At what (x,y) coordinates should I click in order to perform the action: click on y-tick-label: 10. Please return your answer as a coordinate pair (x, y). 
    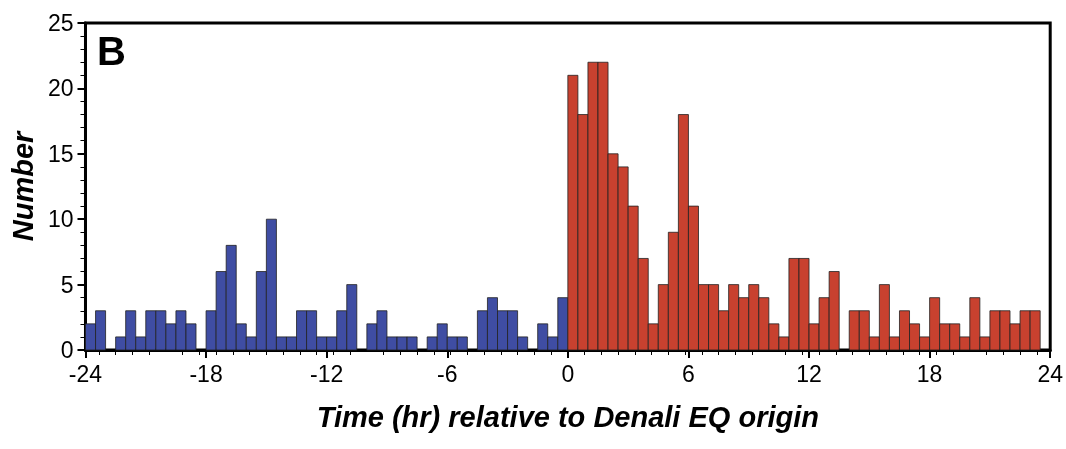
    Looking at the image, I should click on (60, 219).